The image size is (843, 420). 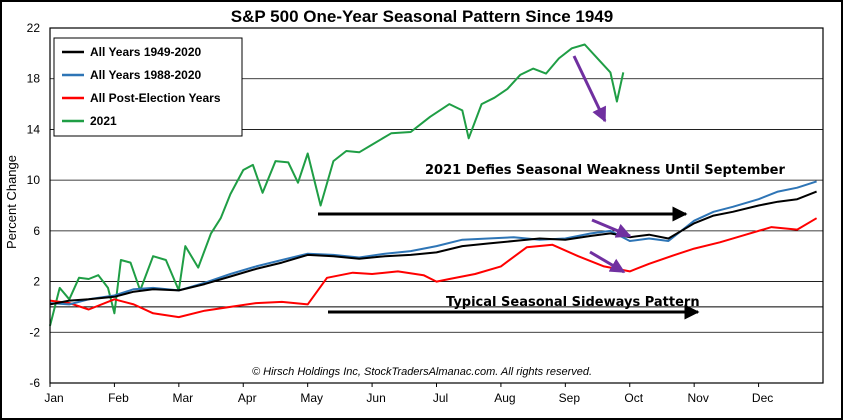 I want to click on x-tick-label-jul: Jul, so click(x=440, y=398).